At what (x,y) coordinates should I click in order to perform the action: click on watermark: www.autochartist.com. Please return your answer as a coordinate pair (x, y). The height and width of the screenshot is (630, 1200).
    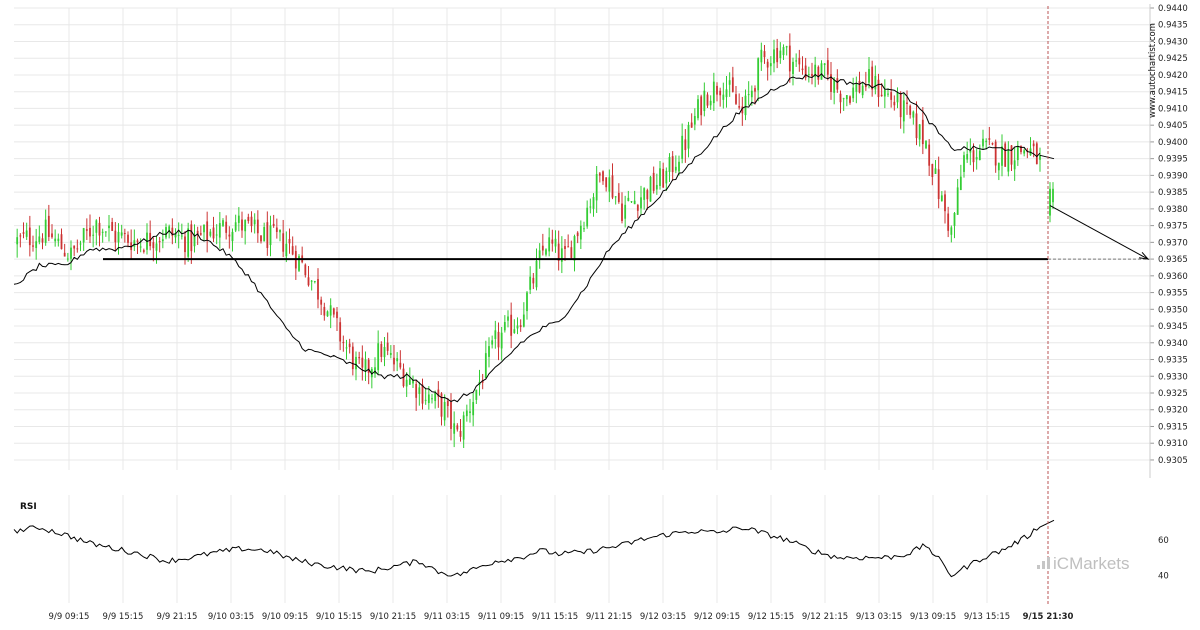
    Looking at the image, I should click on (1153, 70).